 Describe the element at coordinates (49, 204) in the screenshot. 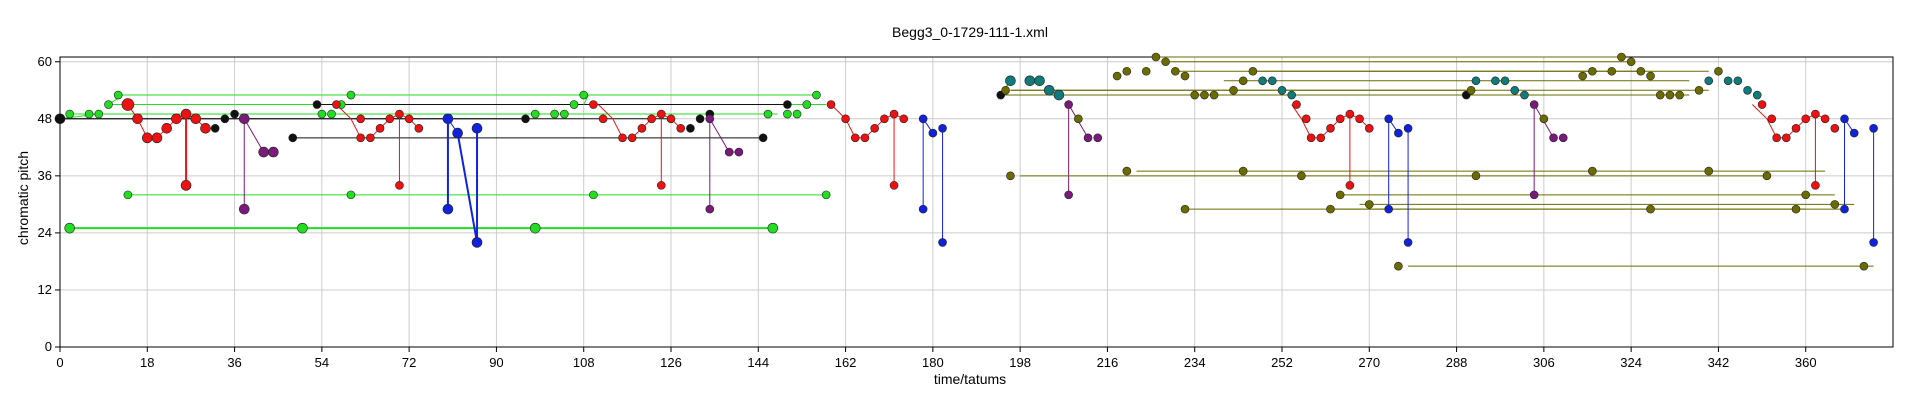

I see `y-axis-ticks: 0 12 24 36 48 60` at that location.